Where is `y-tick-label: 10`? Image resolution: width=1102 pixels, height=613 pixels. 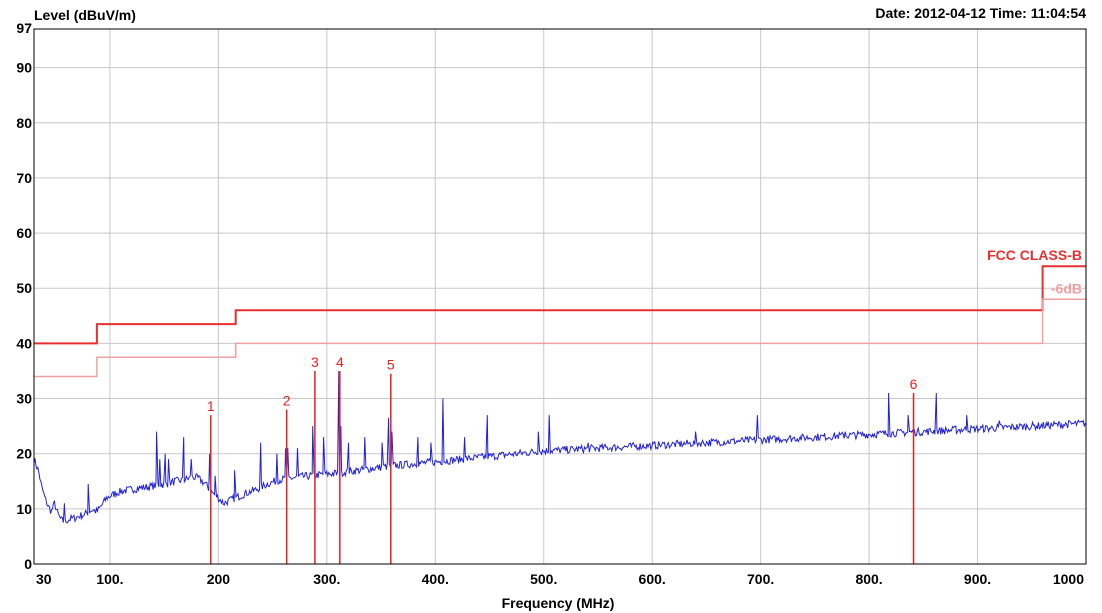 y-tick-label: 10 is located at coordinates (24, 509).